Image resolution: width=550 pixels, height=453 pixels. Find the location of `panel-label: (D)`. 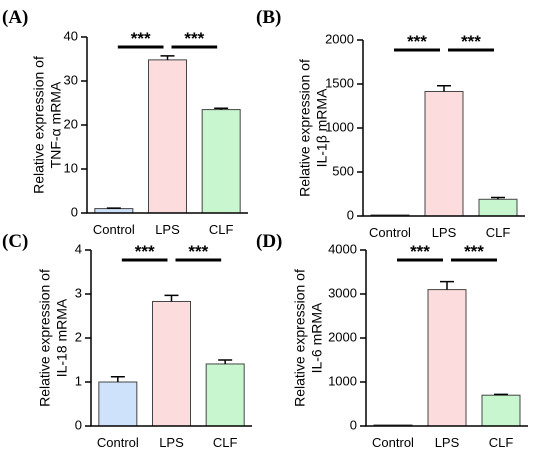

panel-label: (D) is located at coordinates (269, 241).